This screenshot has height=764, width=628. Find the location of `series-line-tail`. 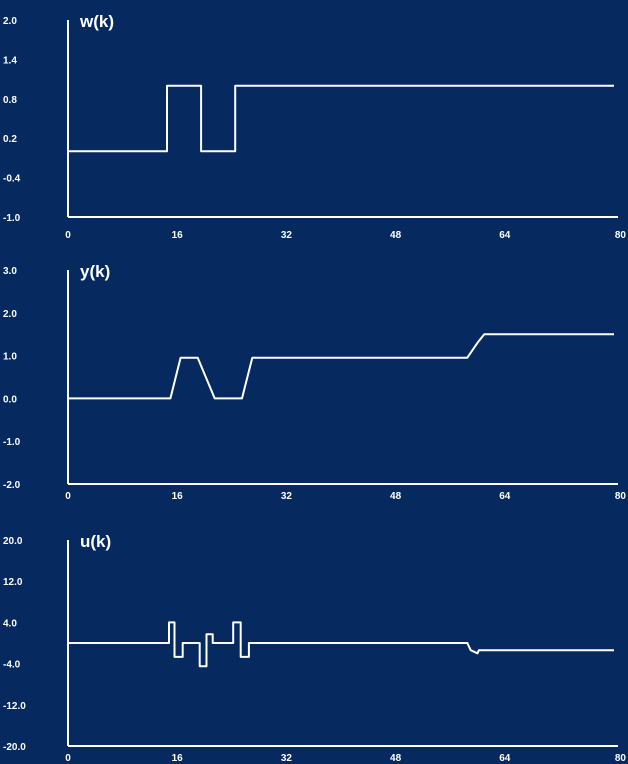

series-line-tail is located at coordinates (540, 648).